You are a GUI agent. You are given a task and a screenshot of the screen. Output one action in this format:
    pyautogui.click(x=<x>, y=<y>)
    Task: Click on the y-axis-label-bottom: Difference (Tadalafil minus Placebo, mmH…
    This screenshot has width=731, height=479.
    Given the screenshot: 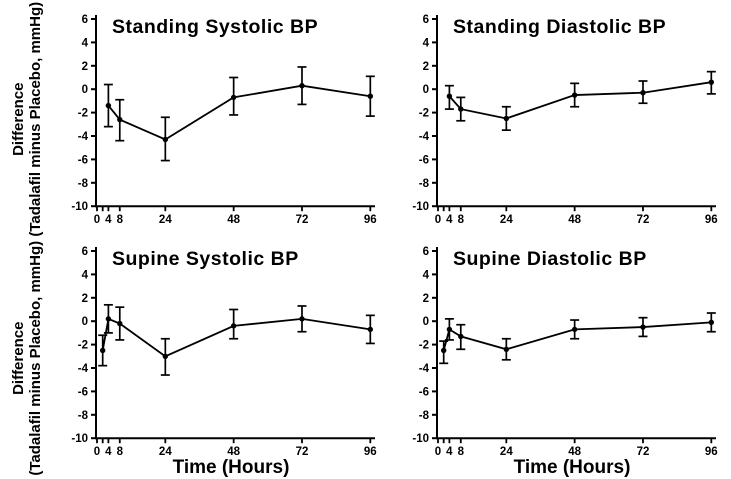 What is the action you would take?
    pyautogui.click(x=27, y=358)
    